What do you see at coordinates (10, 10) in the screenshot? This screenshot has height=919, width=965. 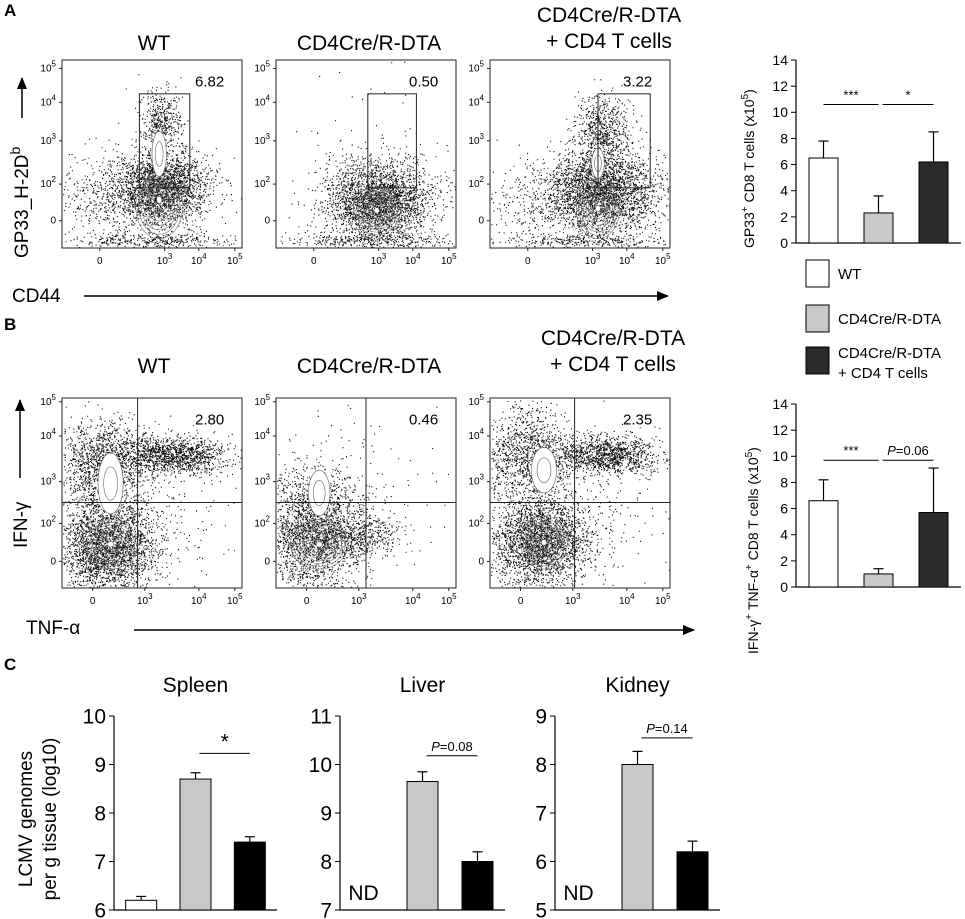 I see `panel-a-letter: A` at bounding box center [10, 10].